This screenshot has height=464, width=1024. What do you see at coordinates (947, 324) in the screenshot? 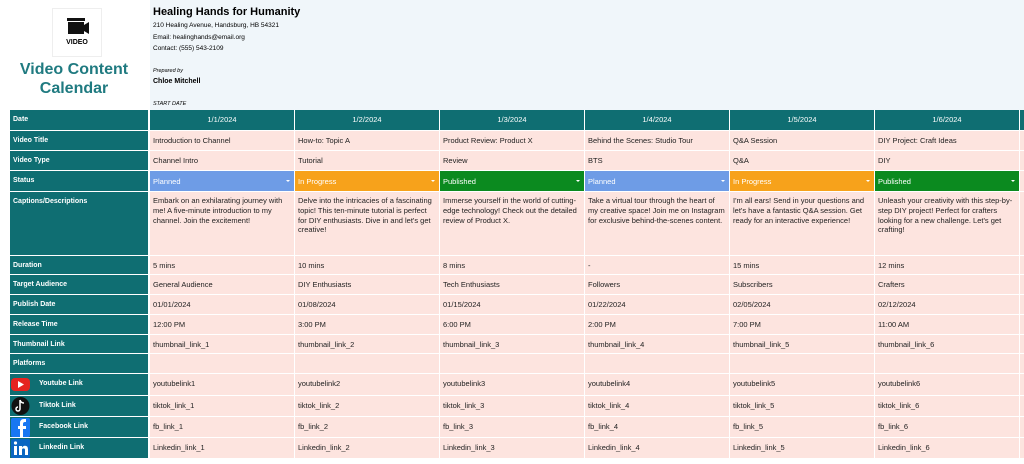
I see `cell: 11:00 AM` at bounding box center [947, 324].